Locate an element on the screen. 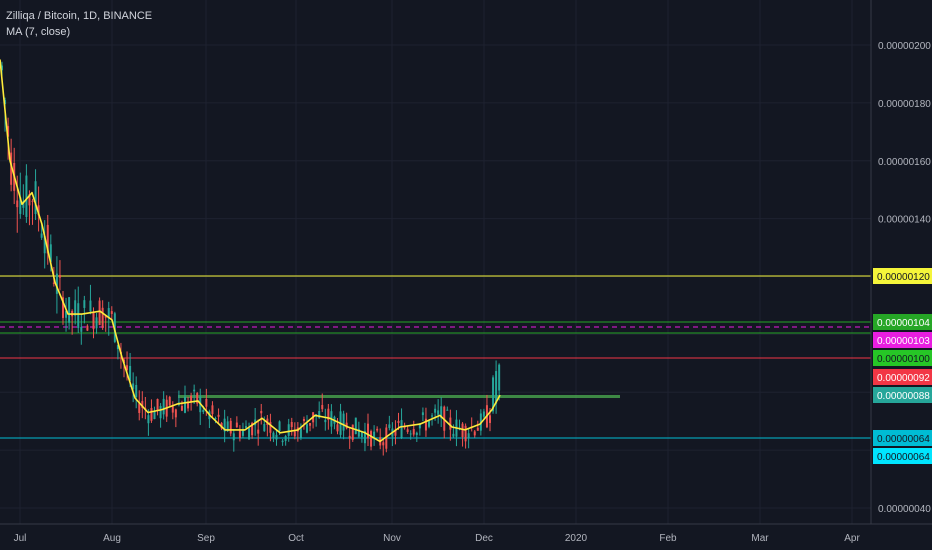  indicator-label: MA (7, close) is located at coordinates (38, 32).